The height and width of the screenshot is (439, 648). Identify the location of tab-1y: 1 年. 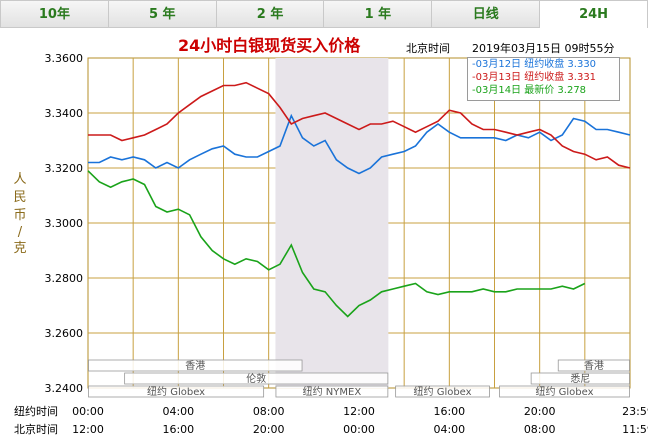
(377, 14).